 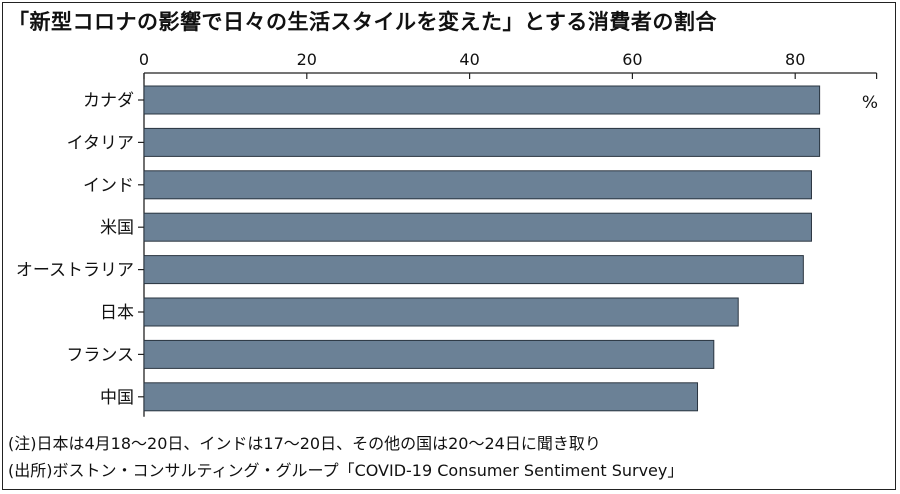 I want to click on x-tick-label: 40, so click(x=469, y=59).